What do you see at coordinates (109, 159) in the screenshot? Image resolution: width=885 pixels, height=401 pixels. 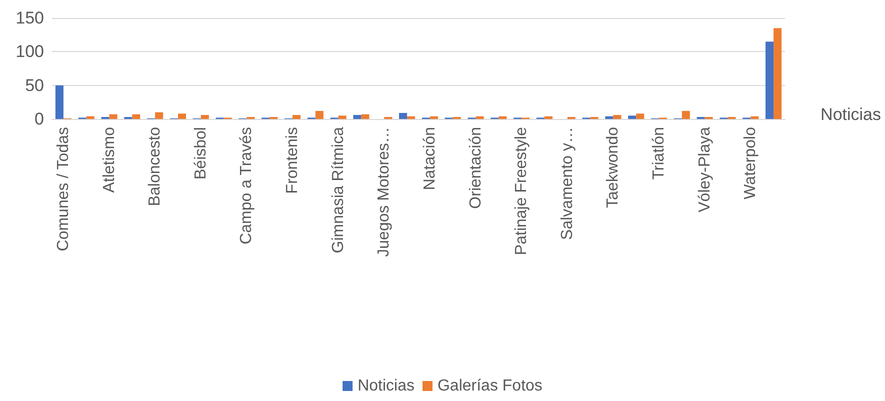 I see `x-tick-label: Atletismo` at bounding box center [109, 159].